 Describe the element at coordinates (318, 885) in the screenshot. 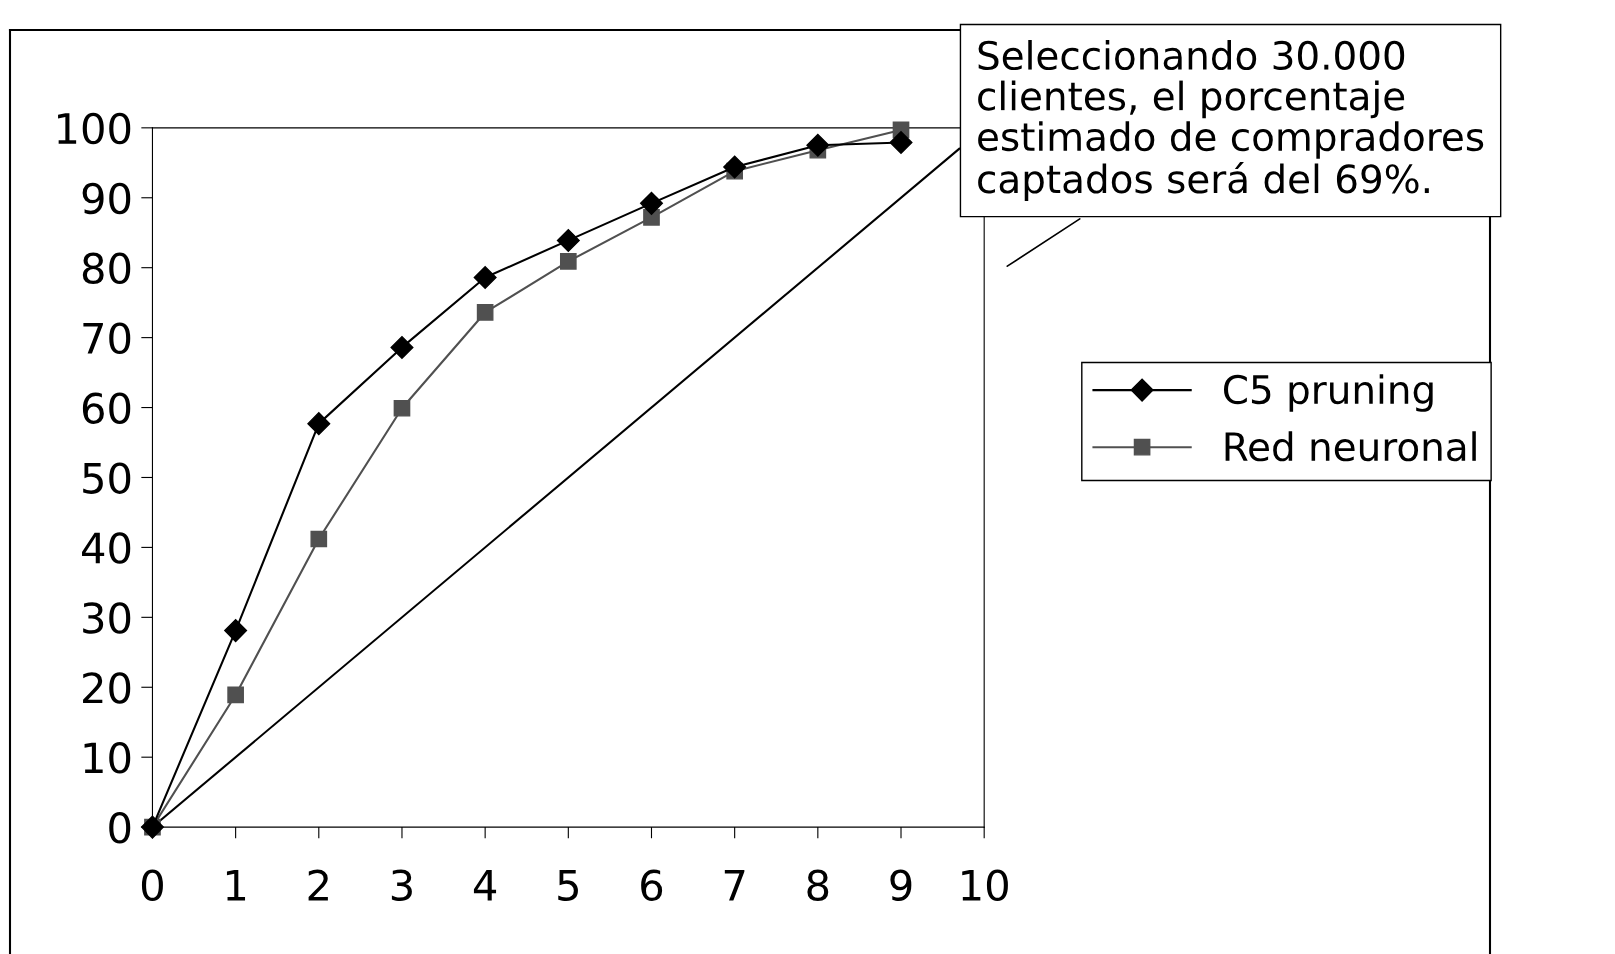

I see `x-tick-label: 2` at that location.